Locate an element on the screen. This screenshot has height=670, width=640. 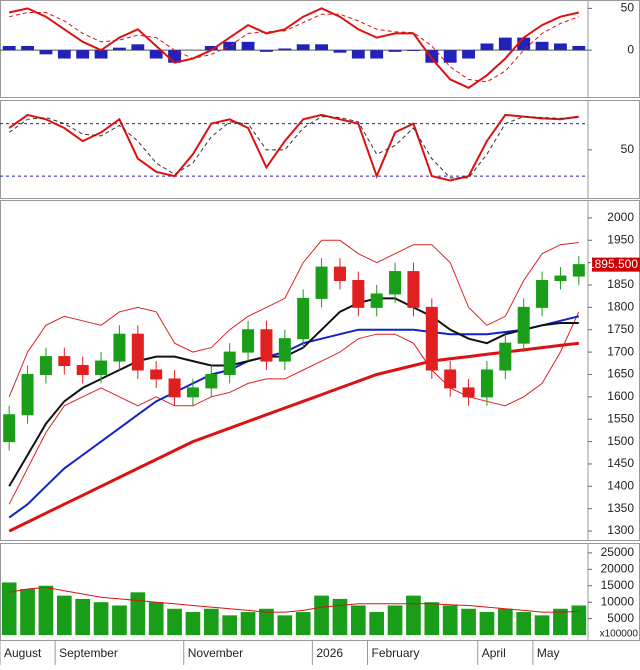
y-tick-label: 1650 is located at coordinates (620, 374).